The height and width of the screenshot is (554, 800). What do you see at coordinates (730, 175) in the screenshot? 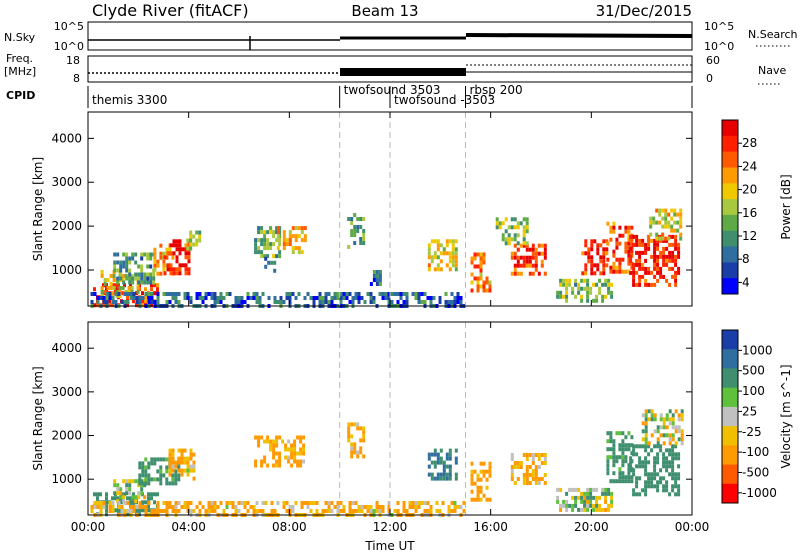
I see `colorbar-segment` at bounding box center [730, 175].